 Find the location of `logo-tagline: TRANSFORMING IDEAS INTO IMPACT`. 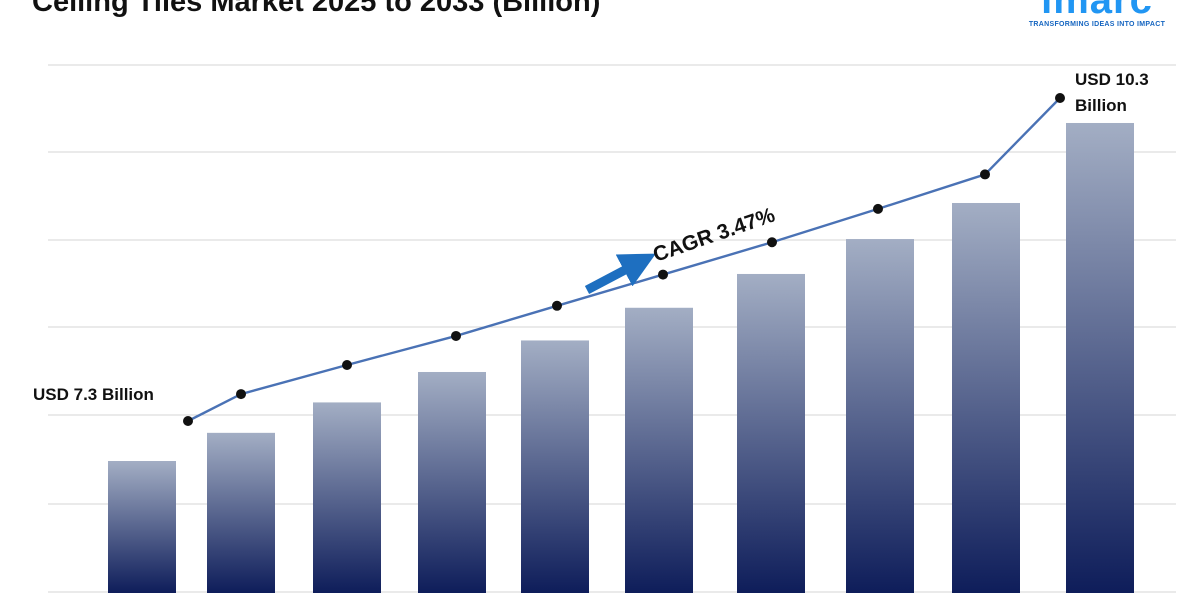

logo-tagline: TRANSFORMING IDEAS INTO IMPACT is located at coordinates (1097, 24).